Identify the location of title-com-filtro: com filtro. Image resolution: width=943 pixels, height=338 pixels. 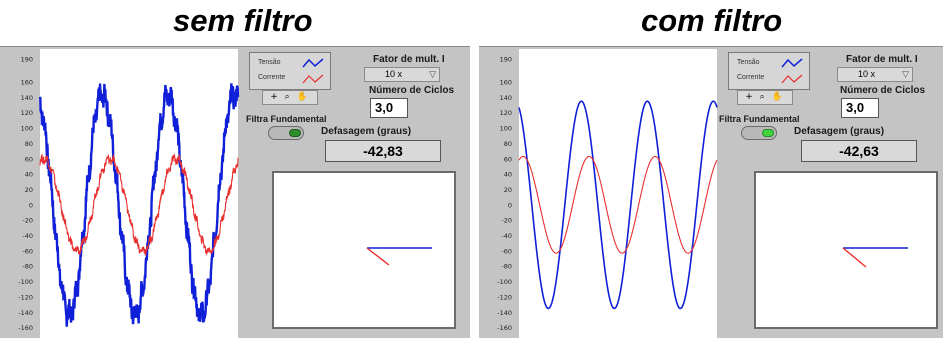
(712, 20).